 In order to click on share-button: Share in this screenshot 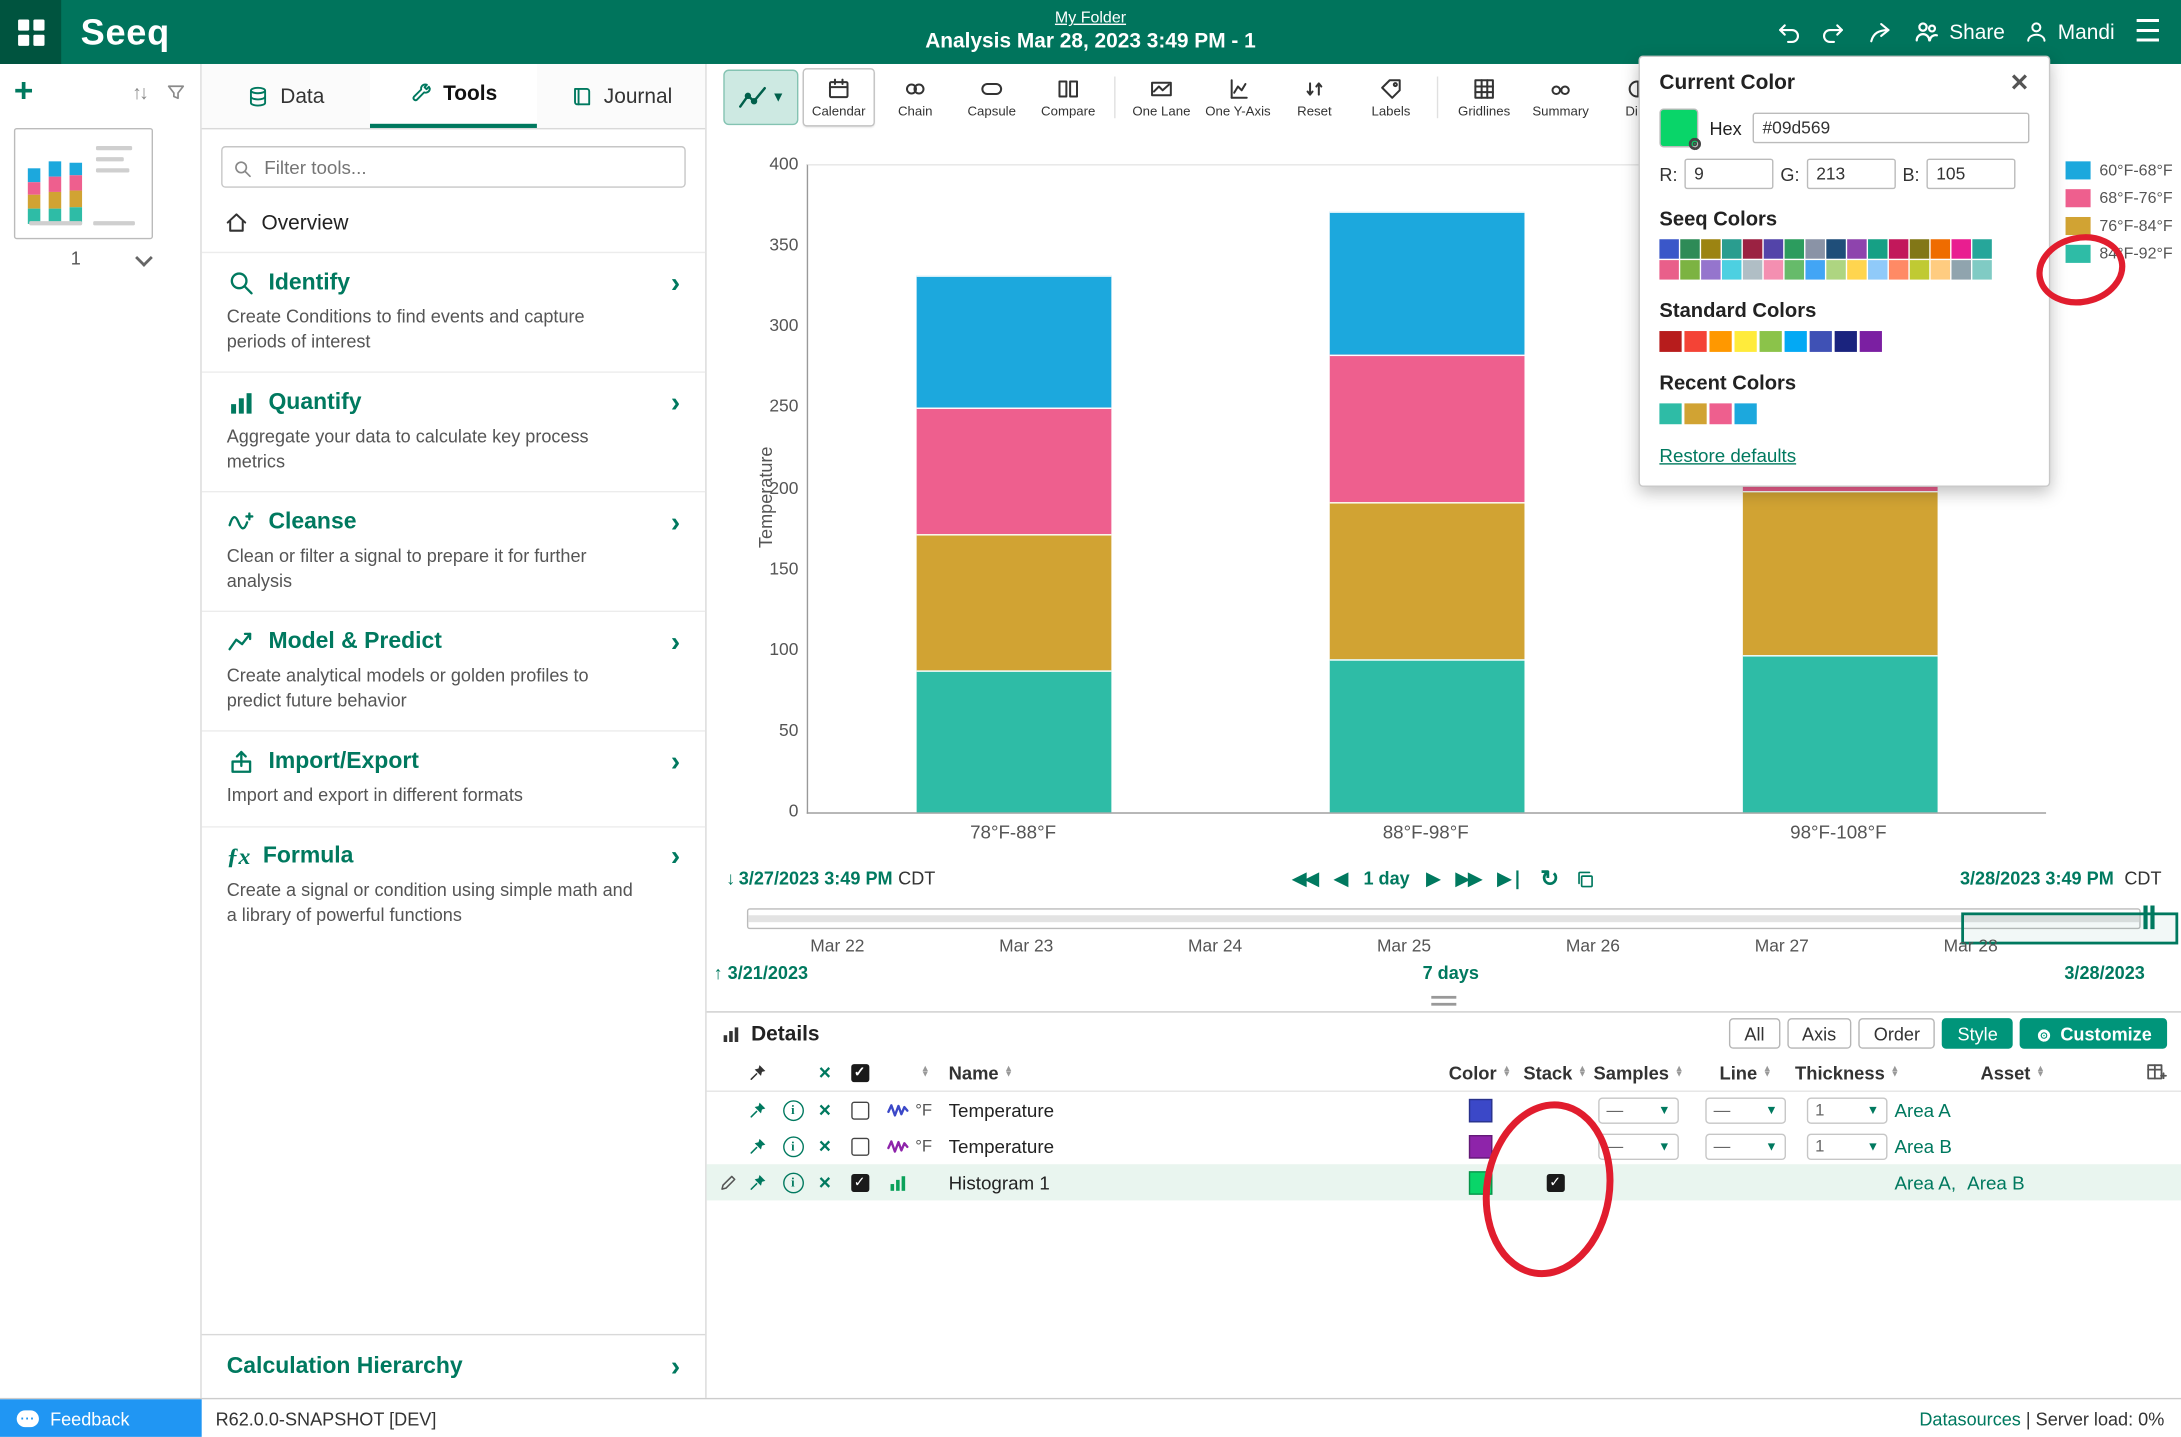, I will do `click(1959, 32)`.